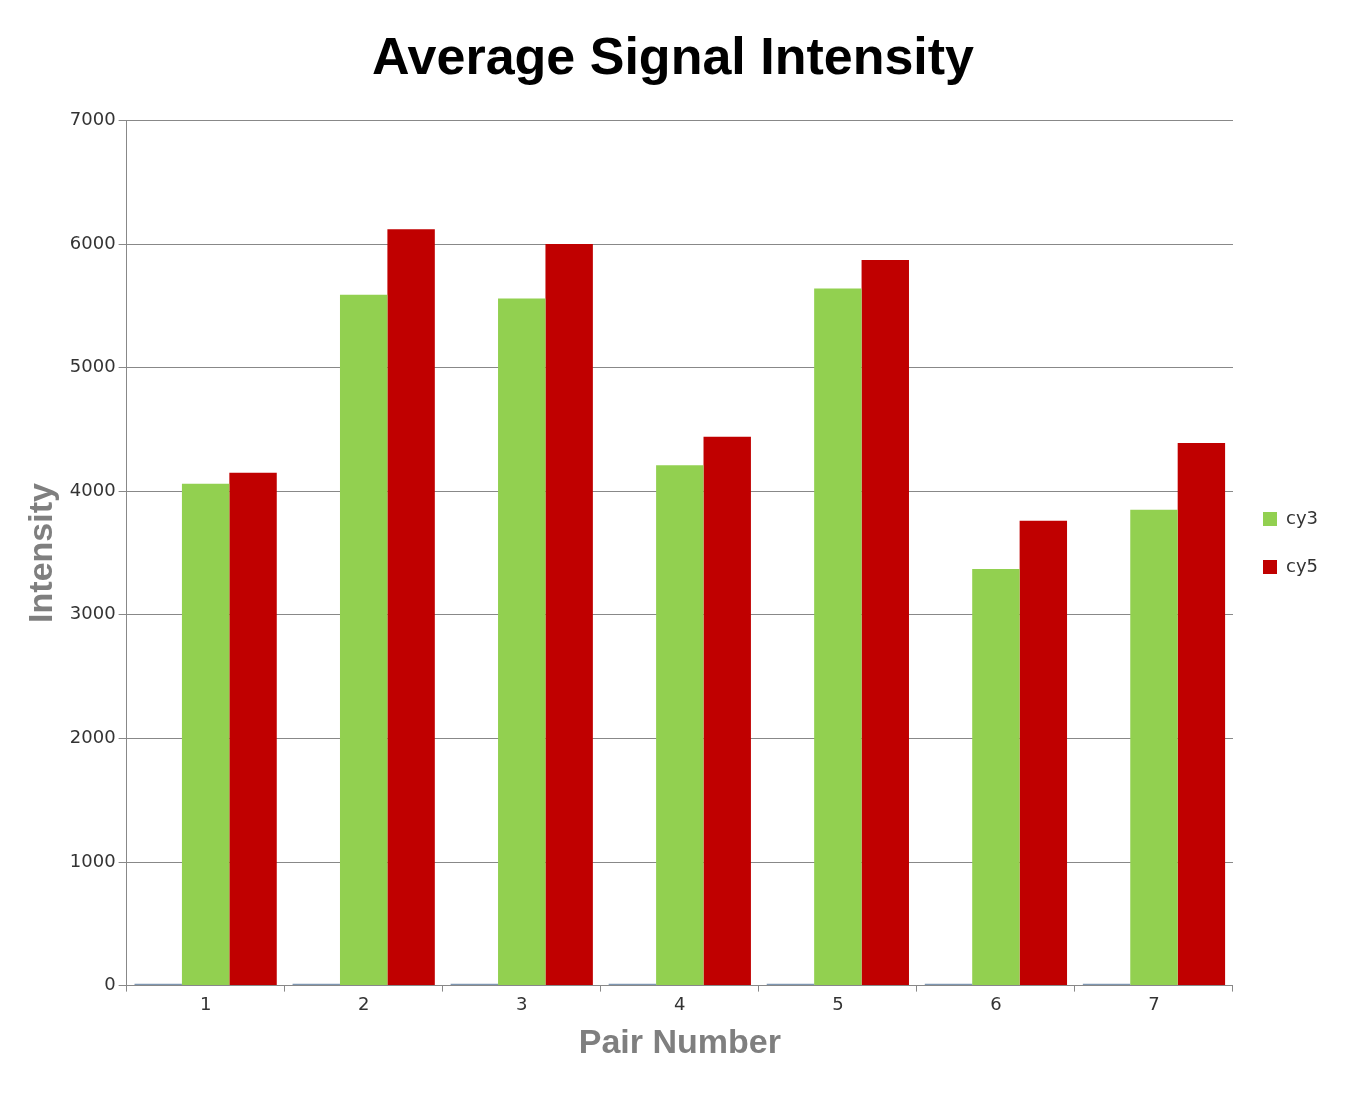 The image size is (1369, 1099). Describe the element at coordinates (838, 1004) in the screenshot. I see `x-tick-label: 5` at that location.